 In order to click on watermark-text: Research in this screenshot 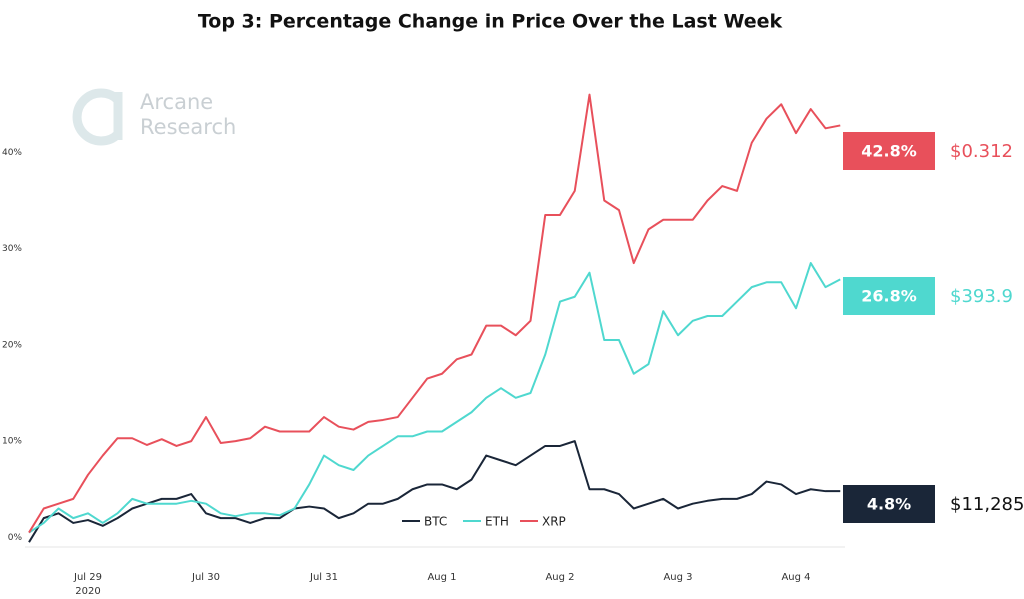, I will do `click(188, 127)`.